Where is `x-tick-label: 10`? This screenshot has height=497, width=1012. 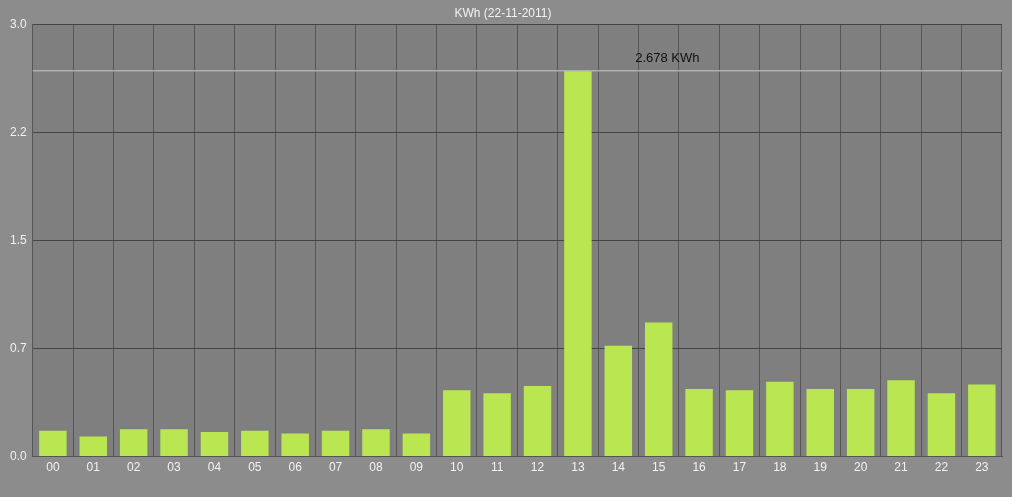 x-tick-label: 10 is located at coordinates (457, 467).